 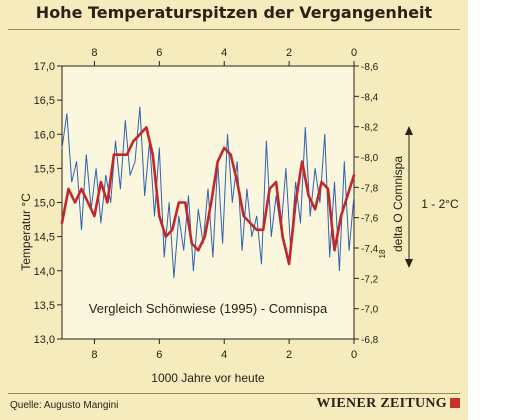 What do you see at coordinates (409, 130) in the screenshot?
I see `range-arrow-up-icon` at bounding box center [409, 130].